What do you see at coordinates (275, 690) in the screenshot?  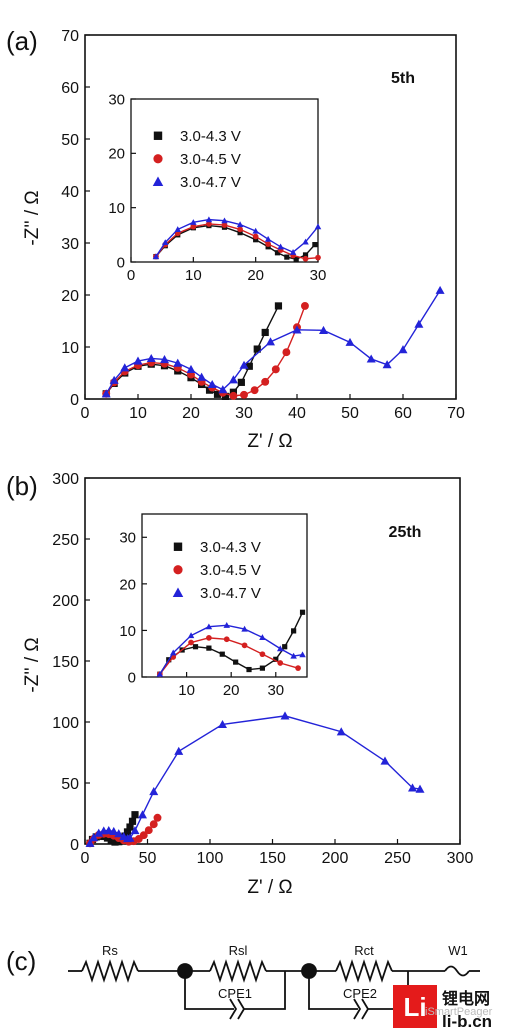 I see `panel-b-inset-x-tick-label: 30` at bounding box center [275, 690].